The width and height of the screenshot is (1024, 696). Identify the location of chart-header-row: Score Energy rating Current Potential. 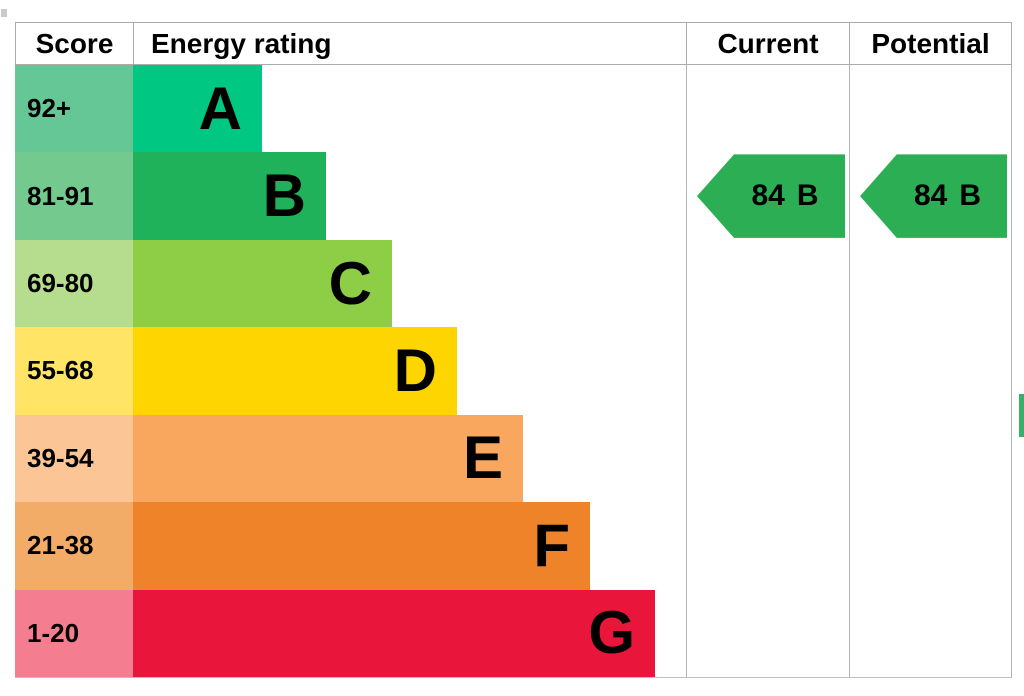
(513, 43).